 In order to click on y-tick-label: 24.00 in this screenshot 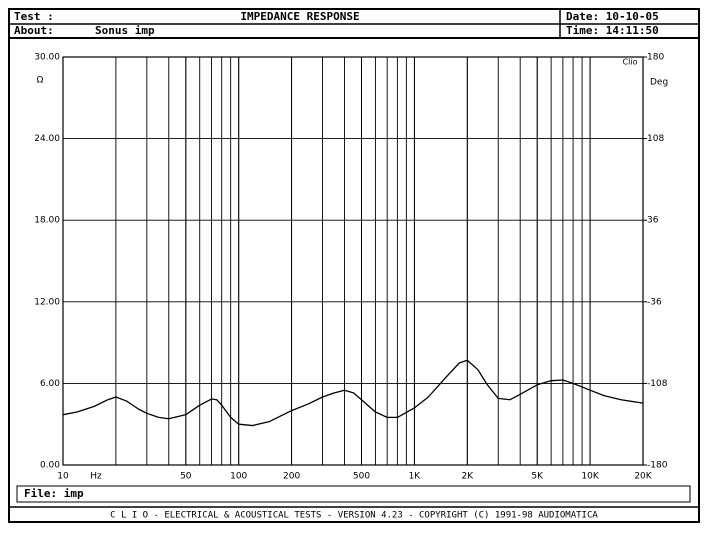, I will do `click(47, 139)`.